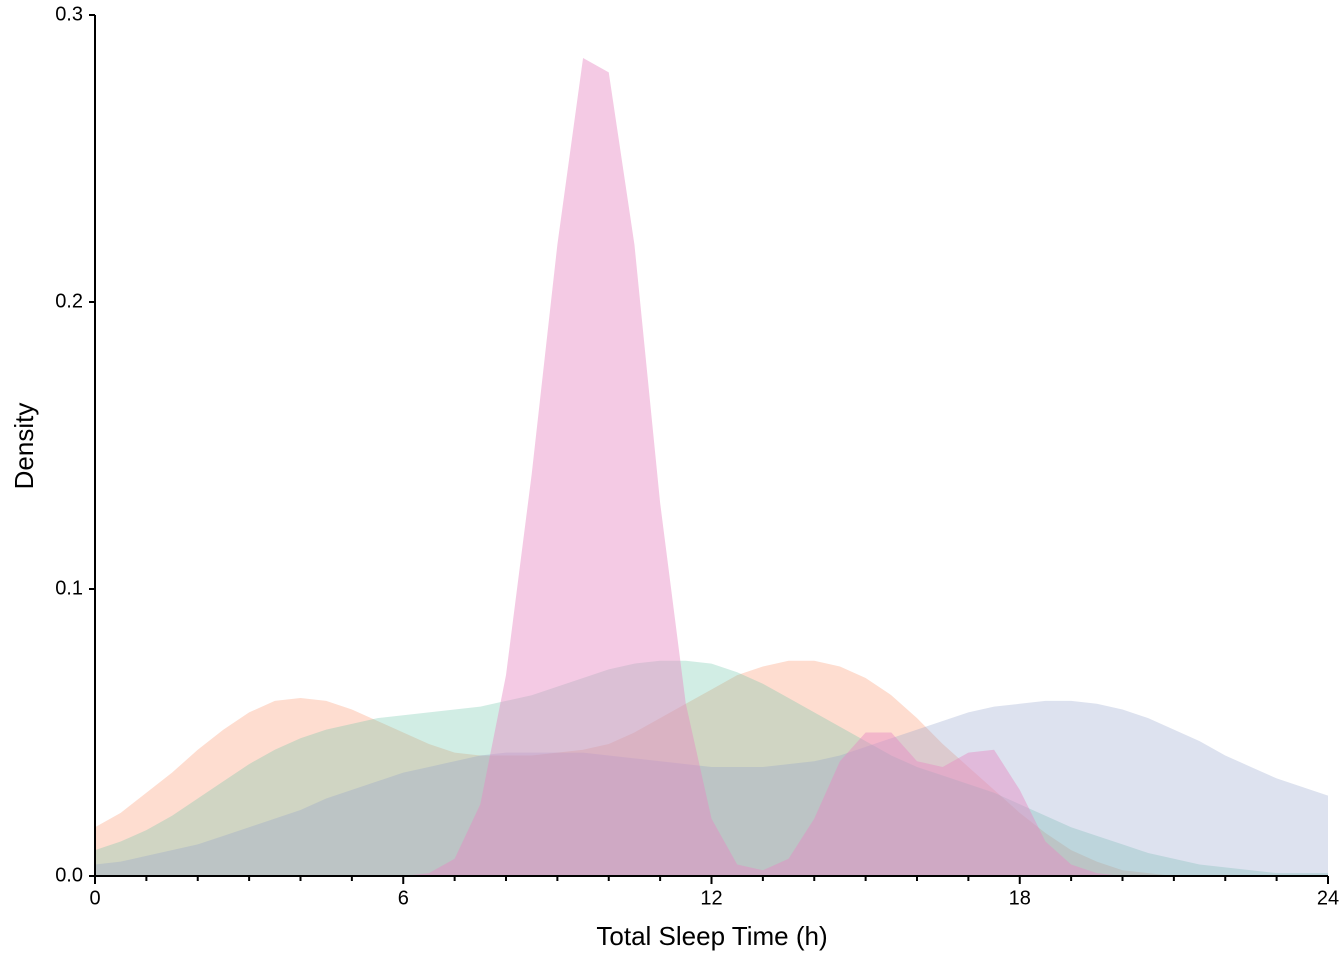 The width and height of the screenshot is (1344, 960). What do you see at coordinates (403, 898) in the screenshot?
I see `x-tick-label: 6` at bounding box center [403, 898].